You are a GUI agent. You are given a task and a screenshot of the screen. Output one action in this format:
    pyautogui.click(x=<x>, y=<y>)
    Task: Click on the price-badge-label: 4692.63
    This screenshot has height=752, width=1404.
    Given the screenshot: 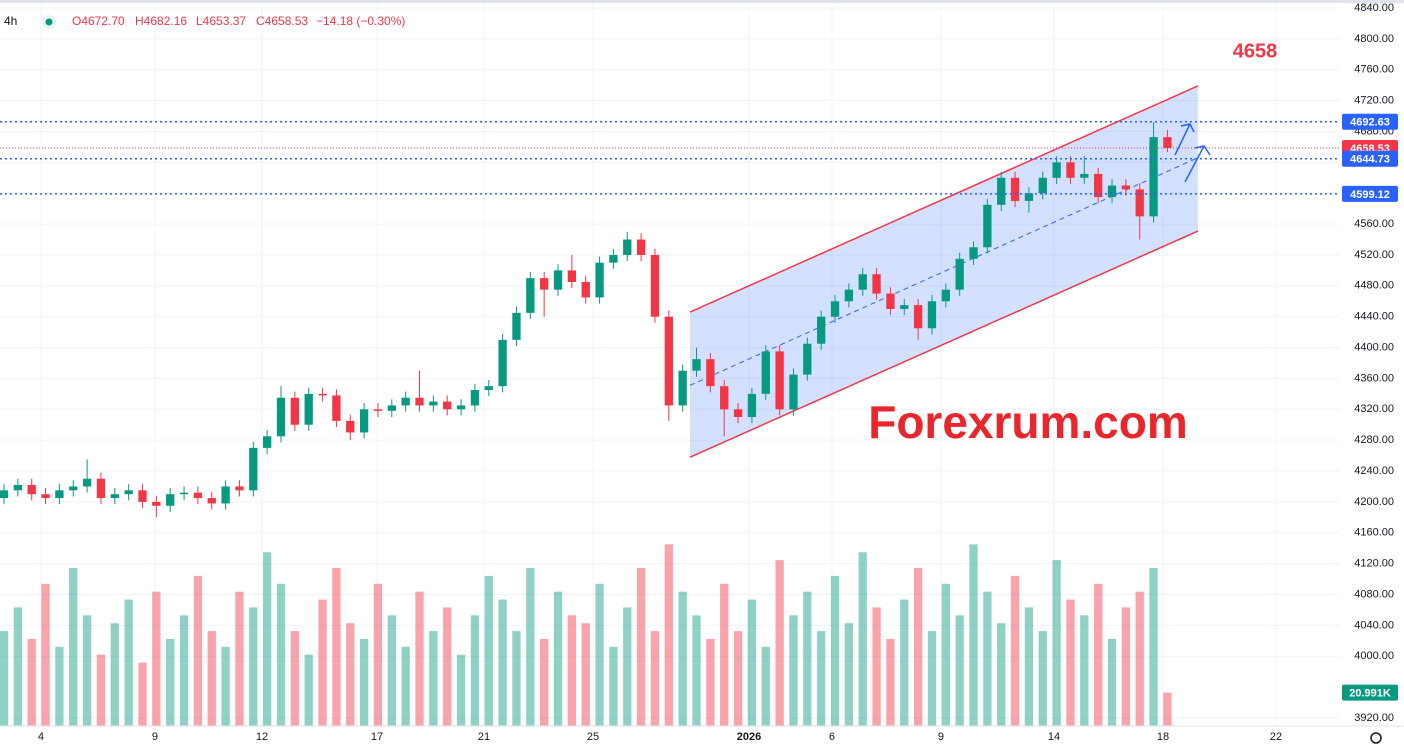 What is the action you would take?
    pyautogui.click(x=1370, y=123)
    